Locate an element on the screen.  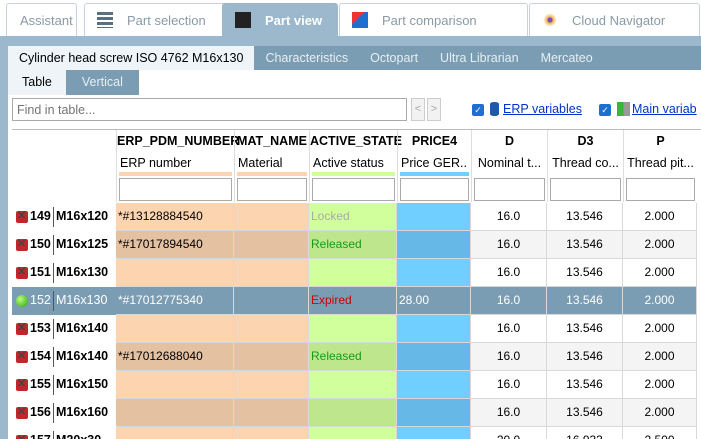
table-cell: 2.500 is located at coordinates (660, 433).